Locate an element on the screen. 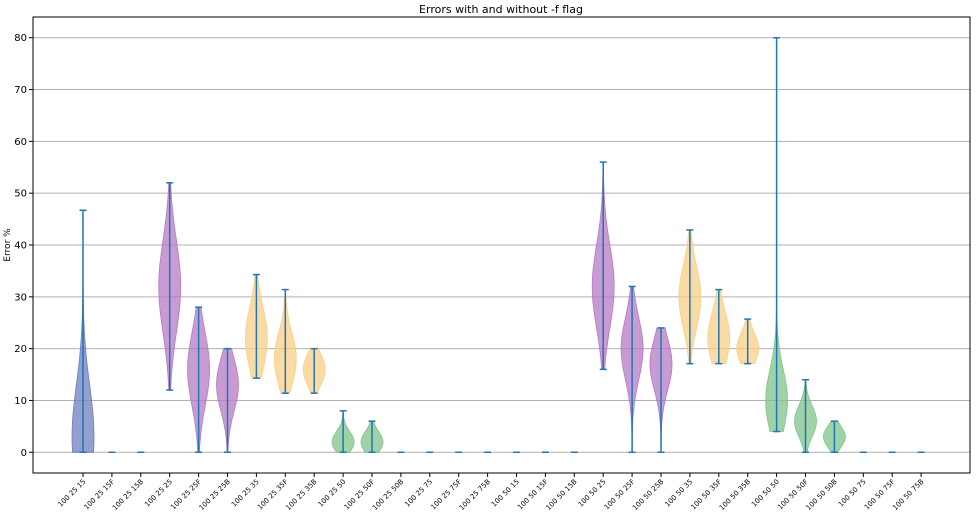 The image size is (977, 516). x-tick-label: 100 50 35B is located at coordinates (735, 495).